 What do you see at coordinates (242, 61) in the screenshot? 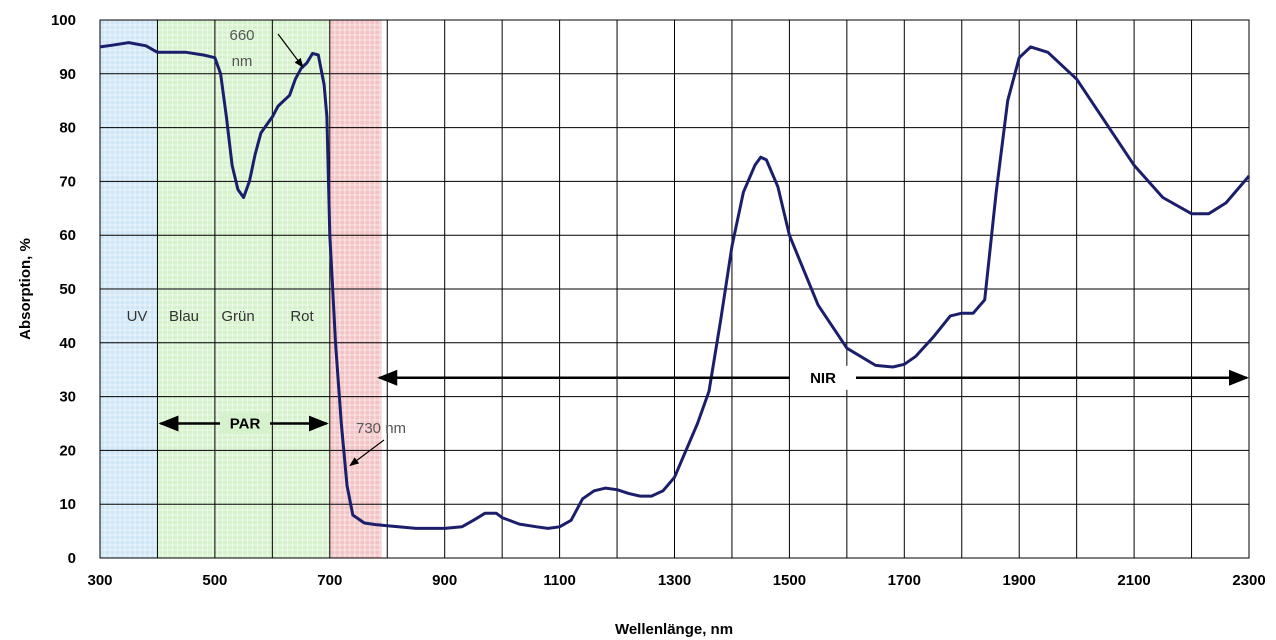
I see `annotation-660-unit: nm` at bounding box center [242, 61].